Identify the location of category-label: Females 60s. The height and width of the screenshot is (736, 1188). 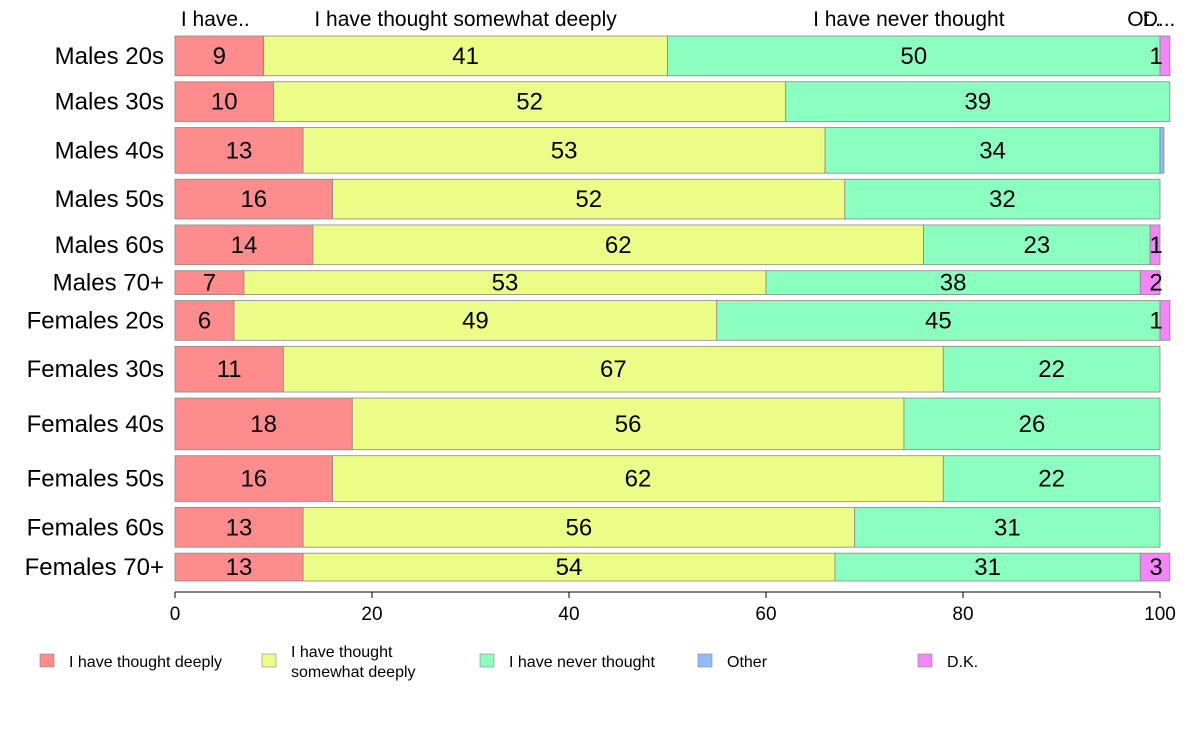
(95, 527).